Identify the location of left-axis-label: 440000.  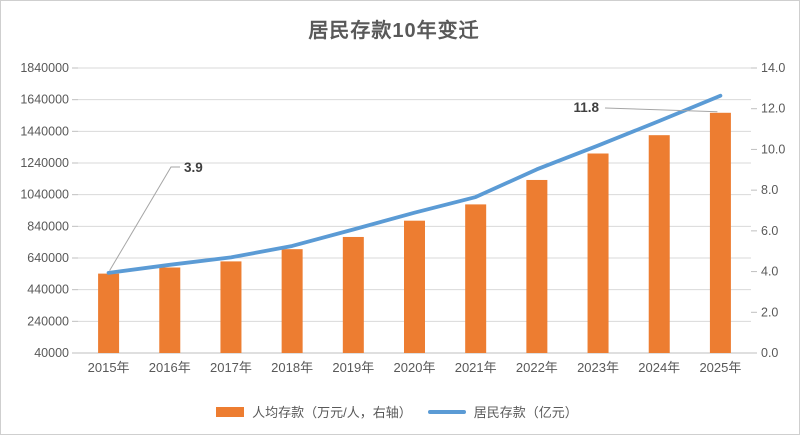
(48, 290).